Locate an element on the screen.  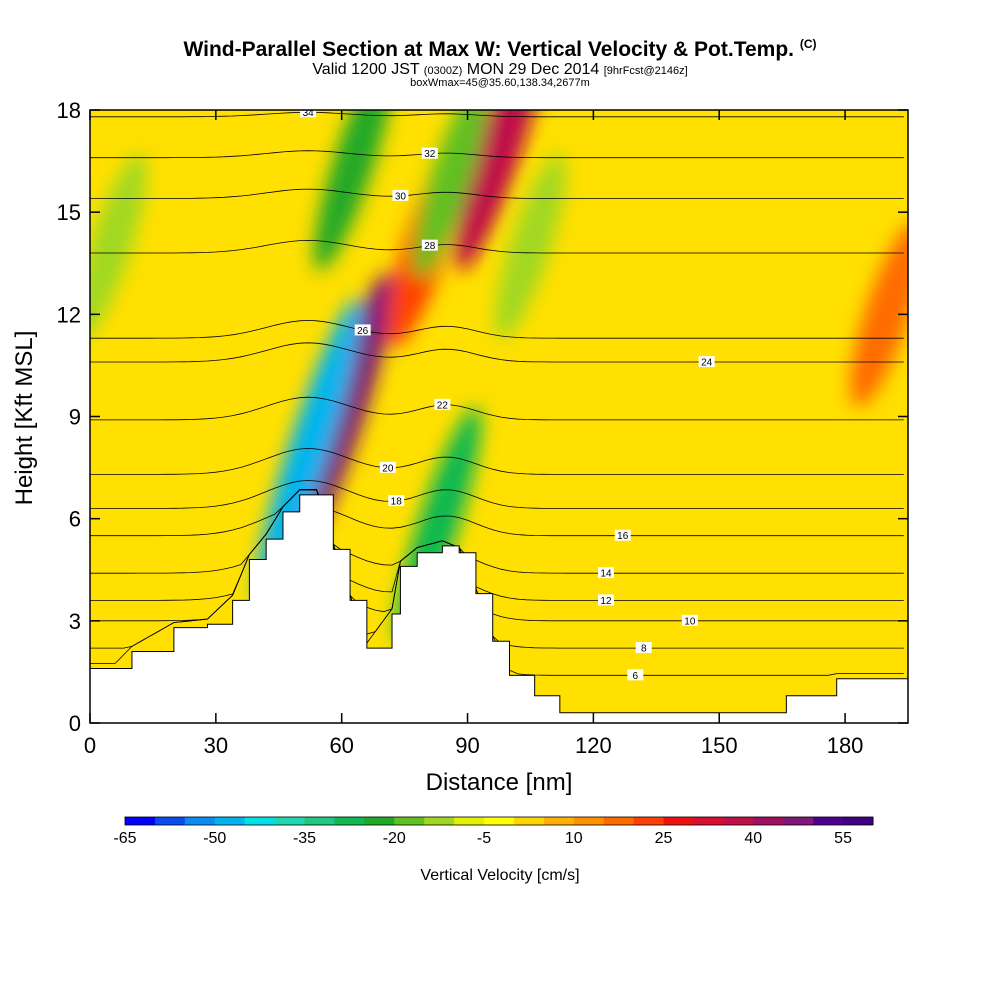
x-tick-label: 180 is located at coordinates (845, 745).